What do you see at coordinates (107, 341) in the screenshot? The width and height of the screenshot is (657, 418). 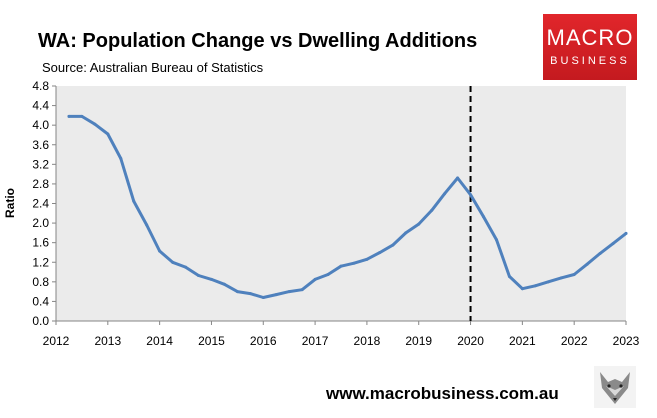 I see `x-tick-label: 2013` at bounding box center [107, 341].